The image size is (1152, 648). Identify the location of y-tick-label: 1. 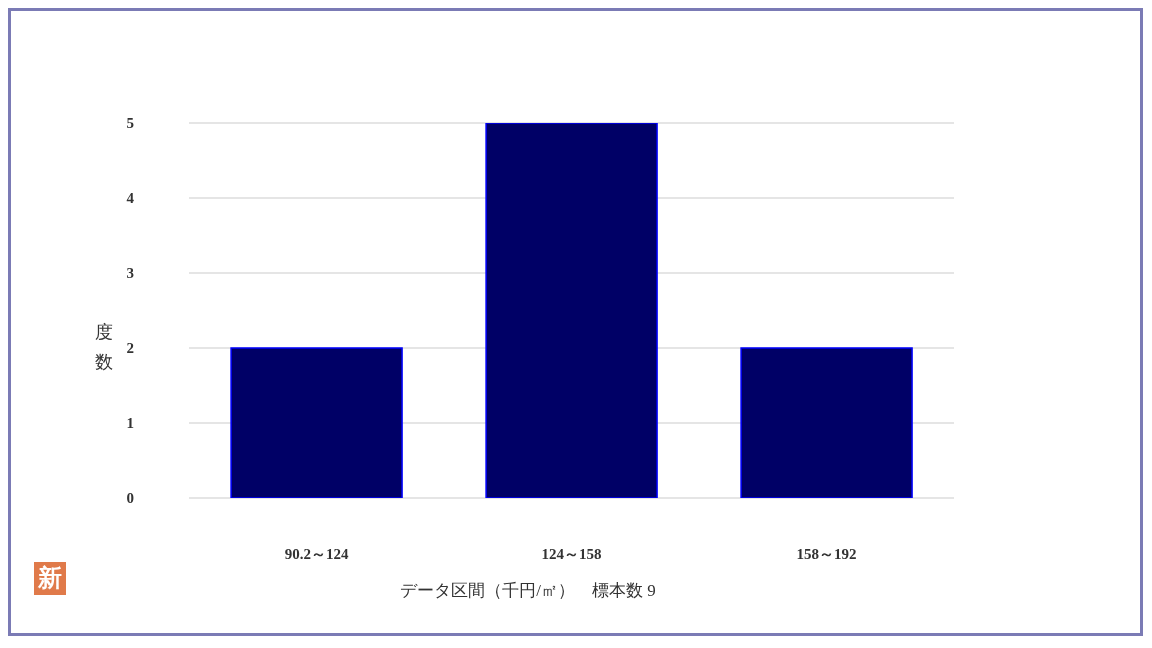
(130, 423).